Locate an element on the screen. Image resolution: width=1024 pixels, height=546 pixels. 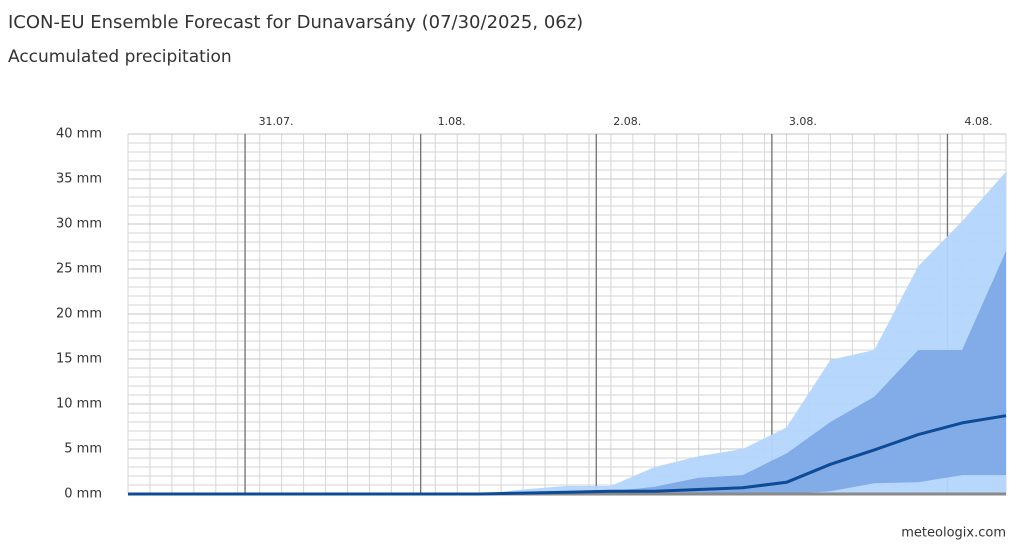
x-tick-label: 4.08. is located at coordinates (978, 121).